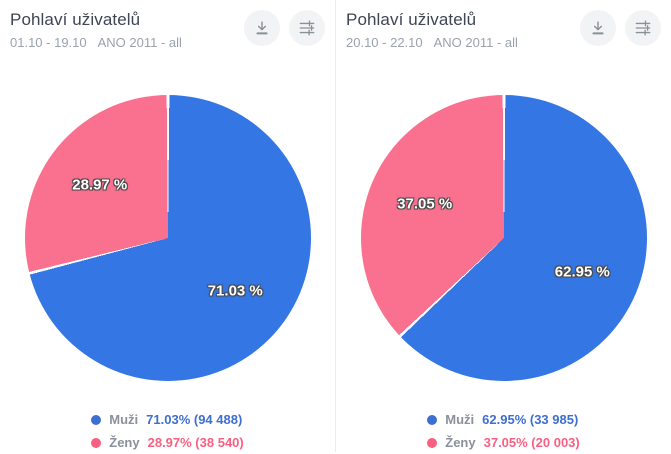 This screenshot has width=671, height=454. I want to click on legend-value: 62.95% (33 985), so click(530, 419).